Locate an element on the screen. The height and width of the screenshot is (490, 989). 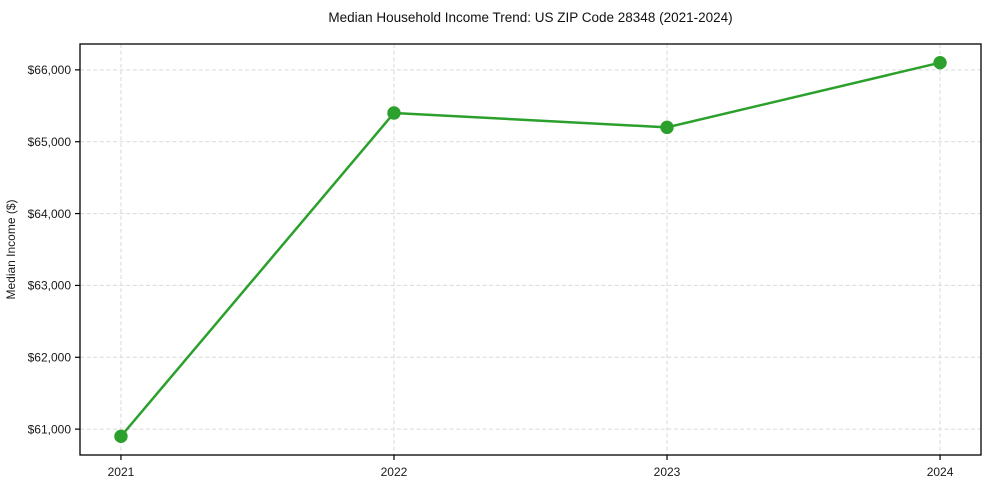
y-tick-label: $62,000 is located at coordinates (50, 357).